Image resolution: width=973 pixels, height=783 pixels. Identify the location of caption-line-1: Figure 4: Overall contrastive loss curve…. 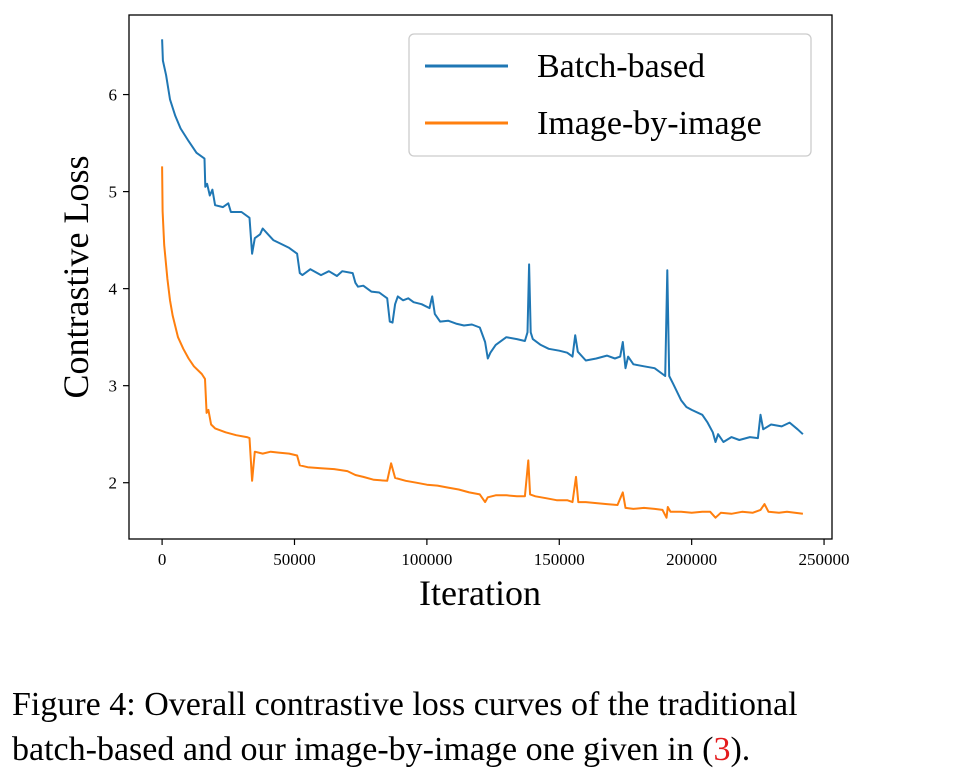
(405, 704).